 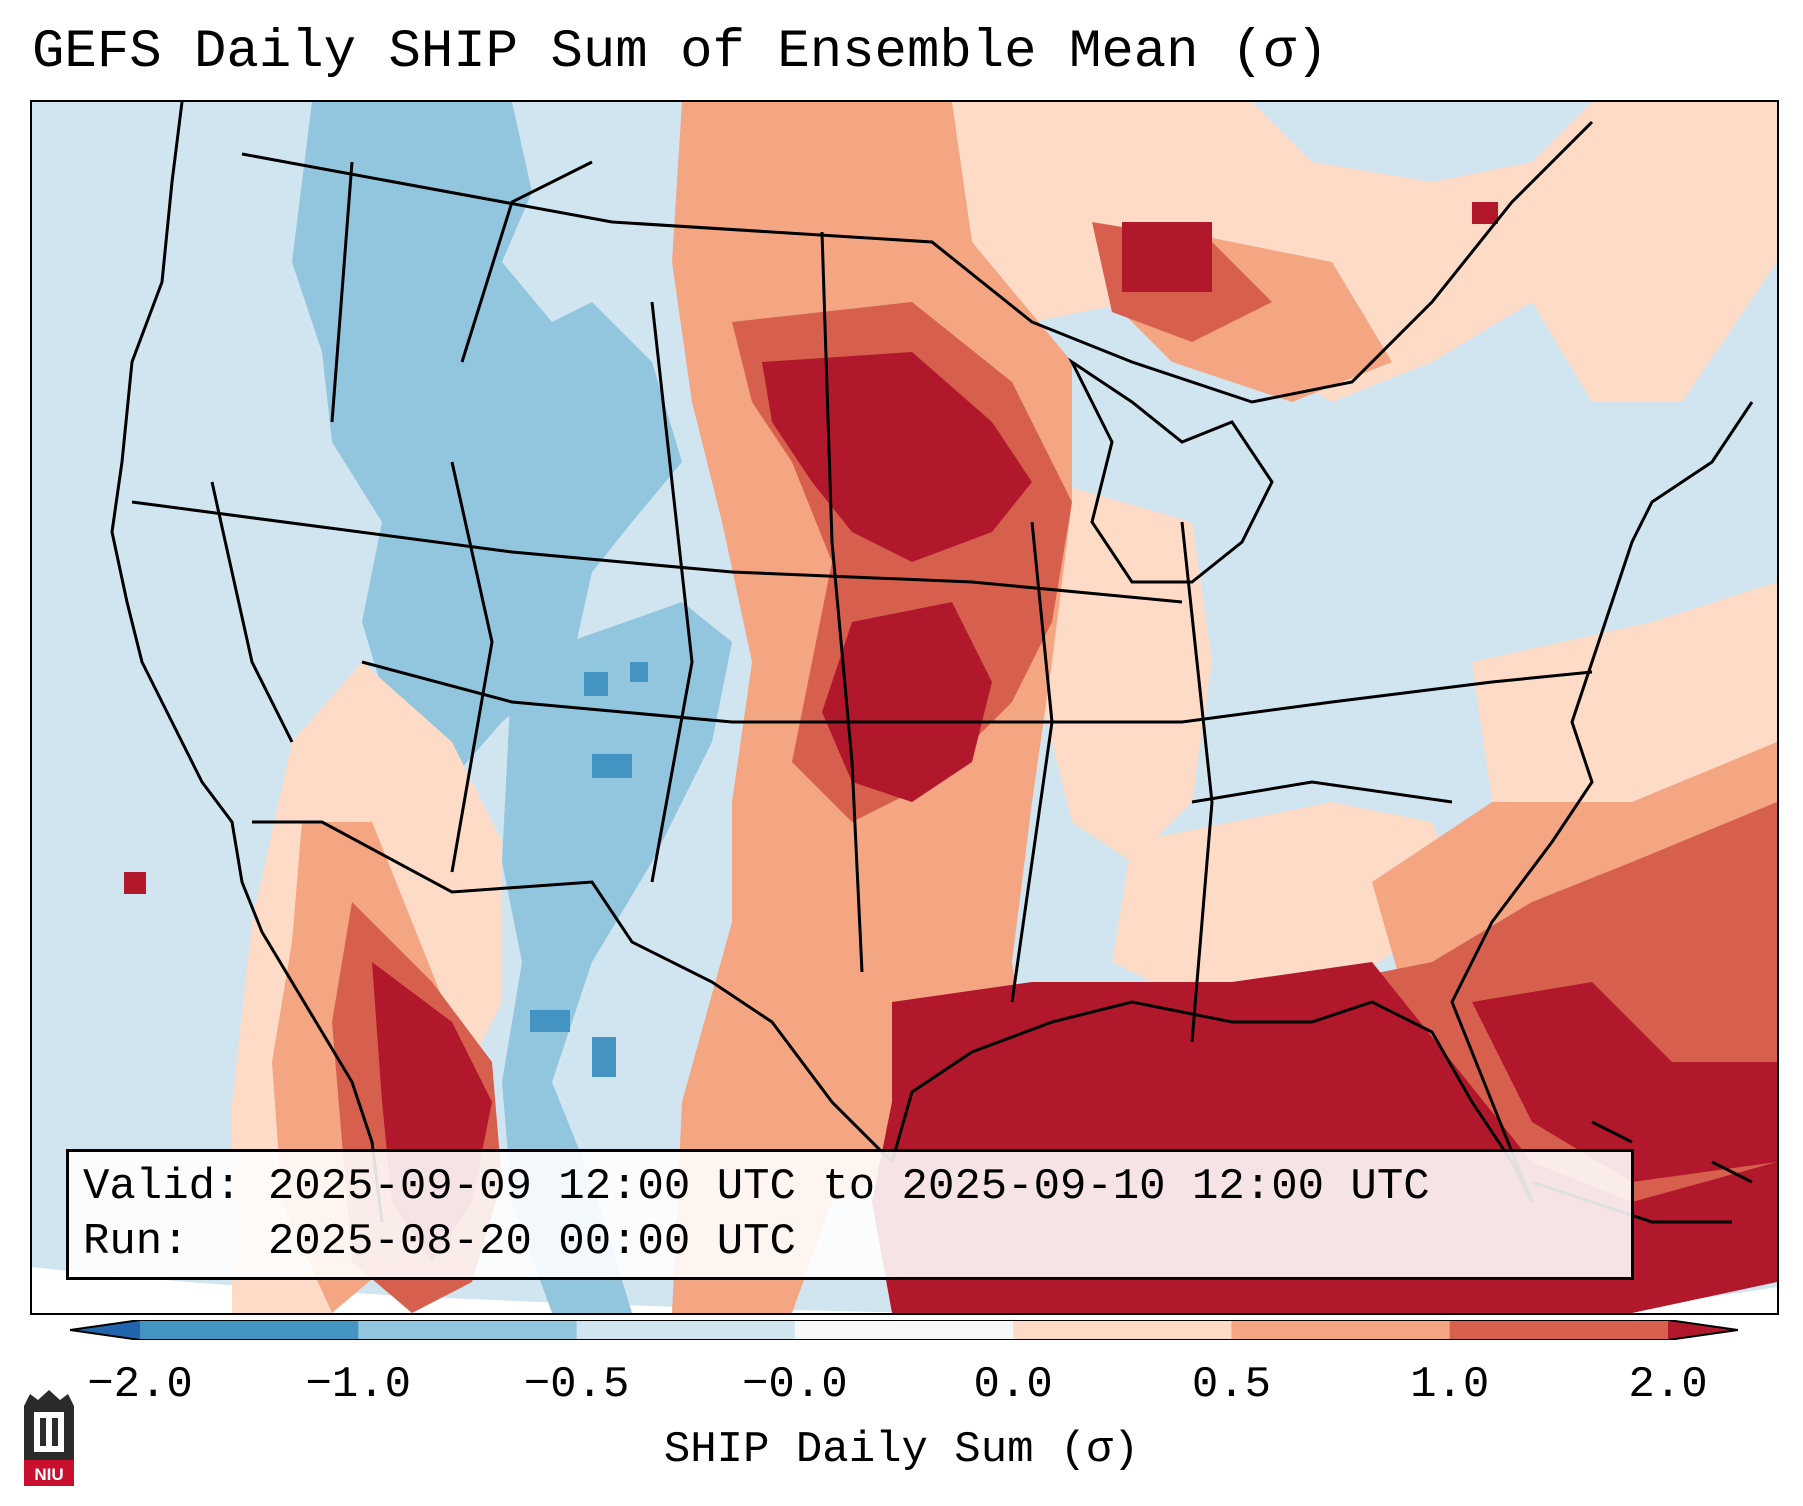 I want to click on great-lakes, so click(x=1171, y=470).